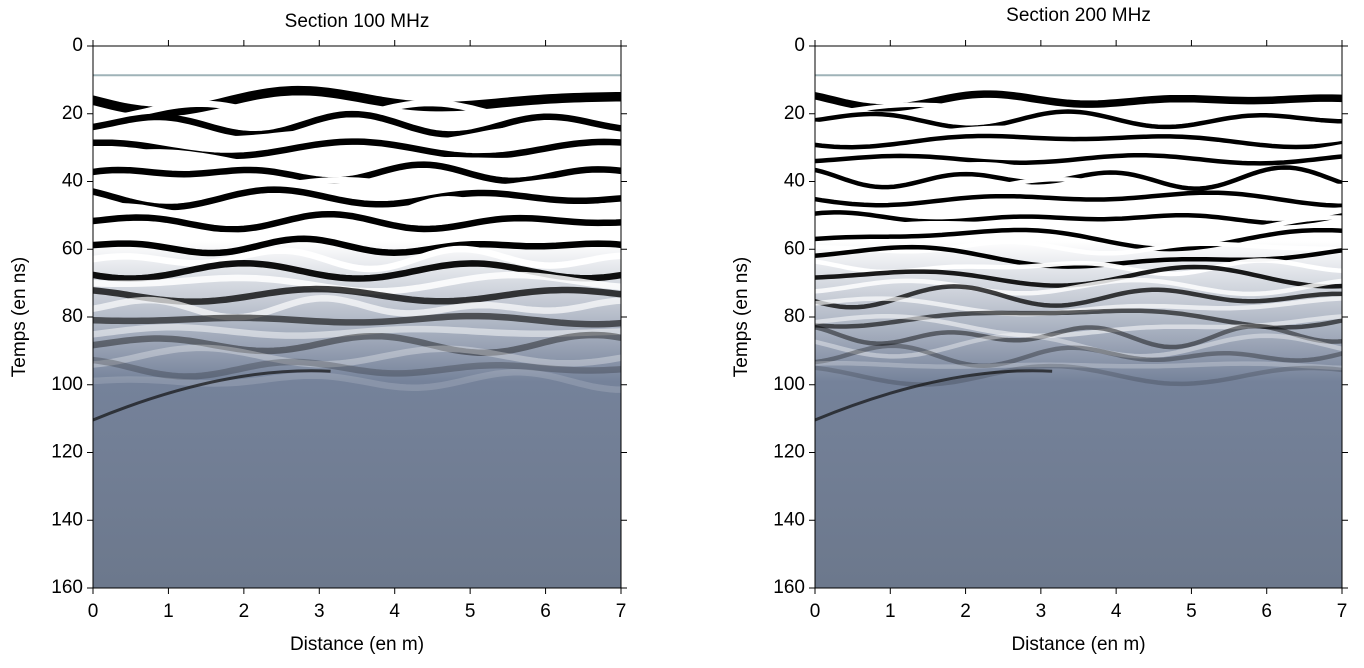 The width and height of the screenshot is (1364, 668). What do you see at coordinates (357, 21) in the screenshot?
I see `chart-title: Section 100 MHz` at bounding box center [357, 21].